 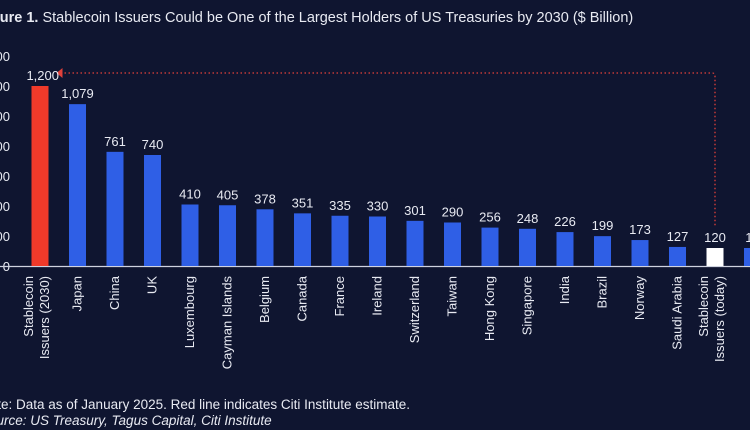 I want to click on x-tick-label: Issuers (2030), so click(x=44, y=317).